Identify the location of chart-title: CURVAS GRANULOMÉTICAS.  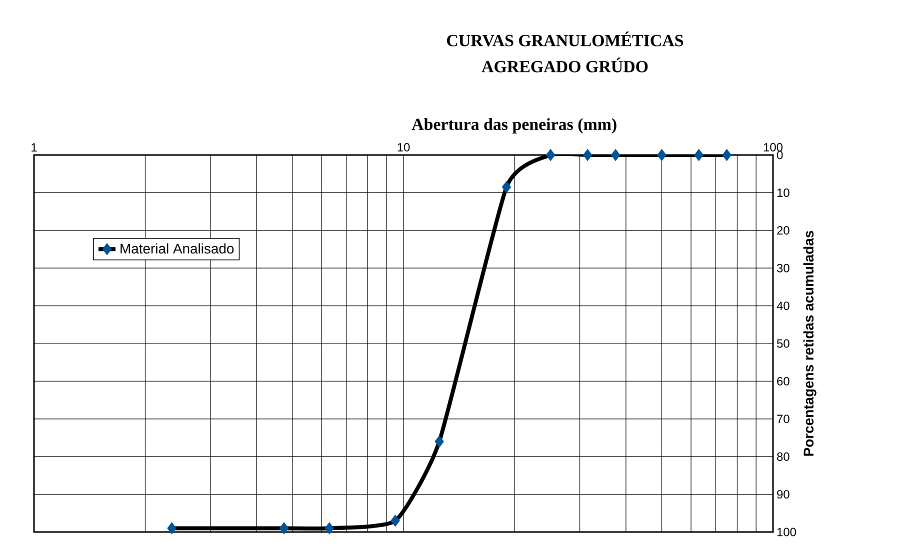
(565, 39).